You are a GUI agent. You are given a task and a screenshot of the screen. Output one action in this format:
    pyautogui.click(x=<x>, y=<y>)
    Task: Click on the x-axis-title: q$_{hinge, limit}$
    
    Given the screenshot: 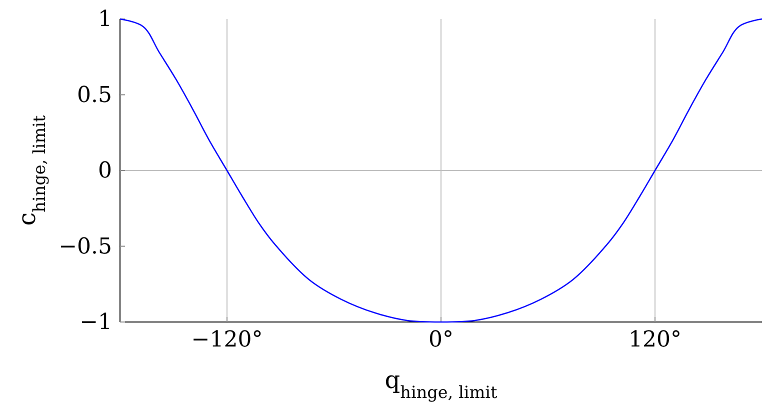 What is the action you would take?
    pyautogui.click(x=441, y=384)
    